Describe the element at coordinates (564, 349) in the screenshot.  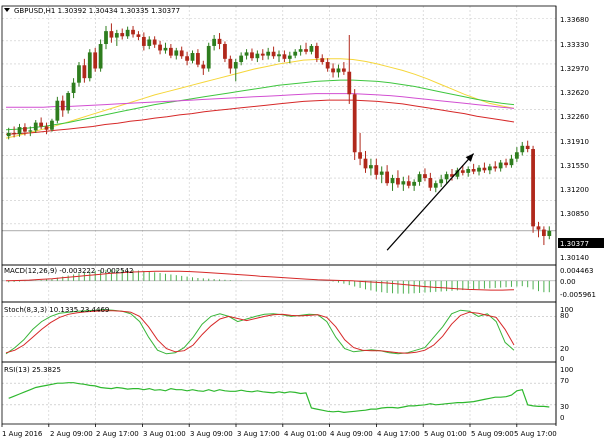
I see `stoch-tick: 20` at that location.